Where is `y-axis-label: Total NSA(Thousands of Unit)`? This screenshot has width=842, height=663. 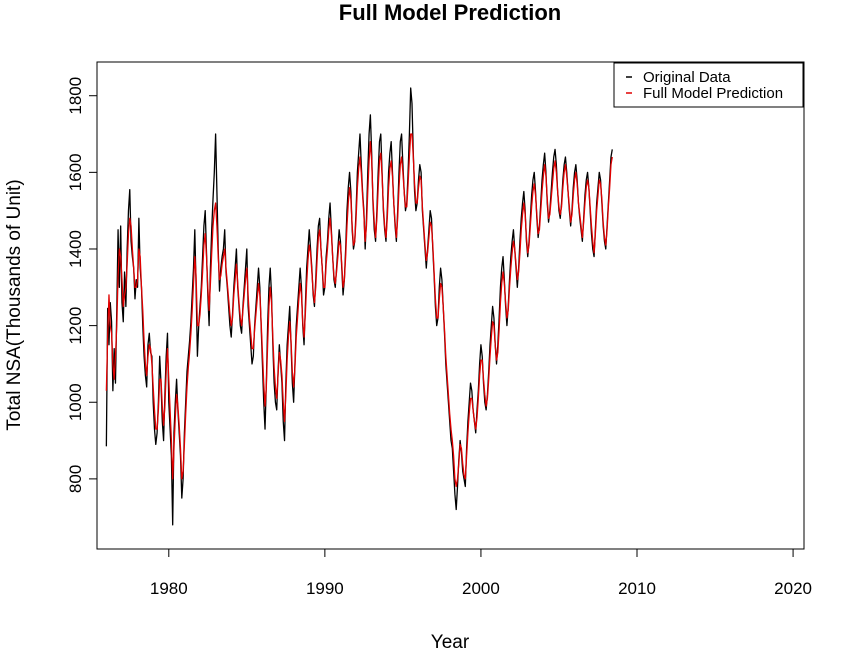
y-axis-label: Total NSA(Thousands of Unit) is located at coordinates (14, 304).